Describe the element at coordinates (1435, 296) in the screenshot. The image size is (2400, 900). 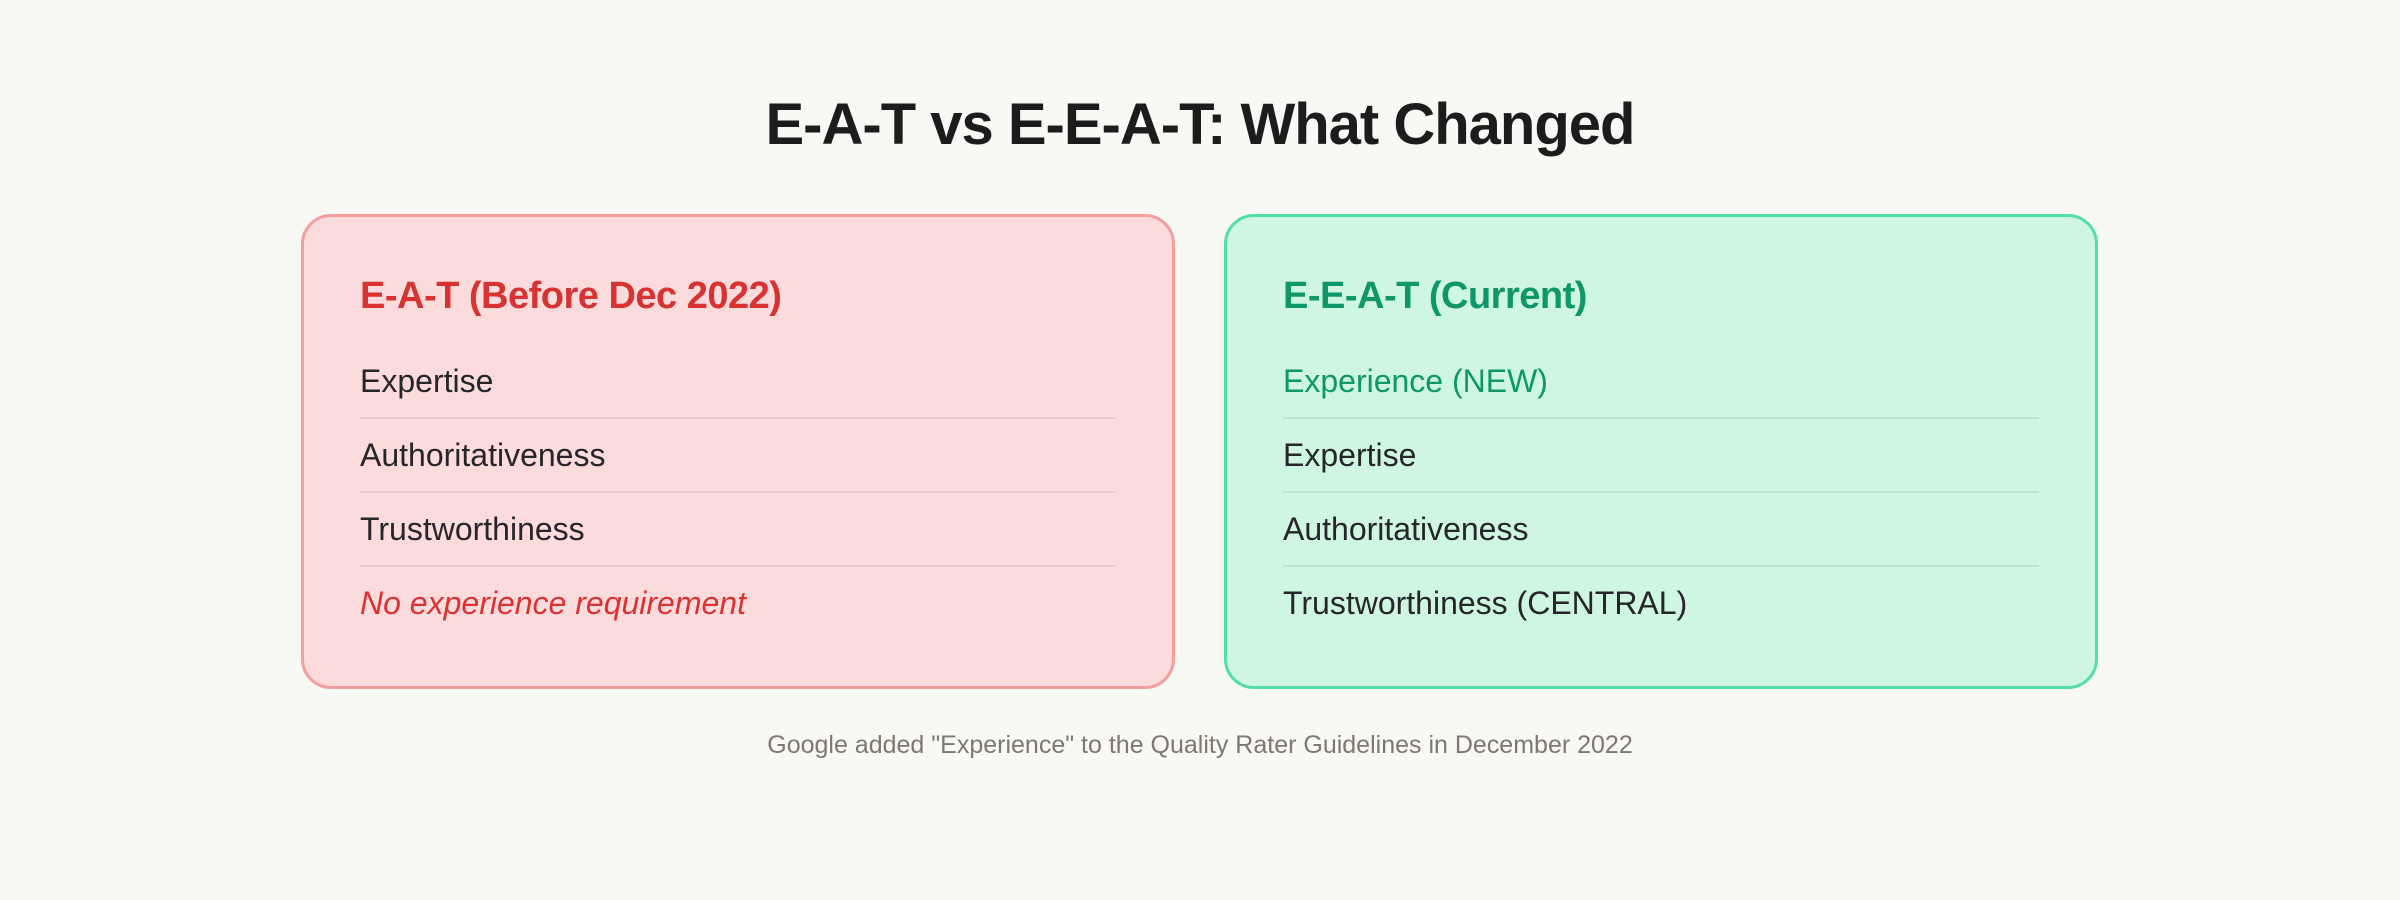
I see `card-eeat-current-header: E-E-A-T (Current)` at that location.